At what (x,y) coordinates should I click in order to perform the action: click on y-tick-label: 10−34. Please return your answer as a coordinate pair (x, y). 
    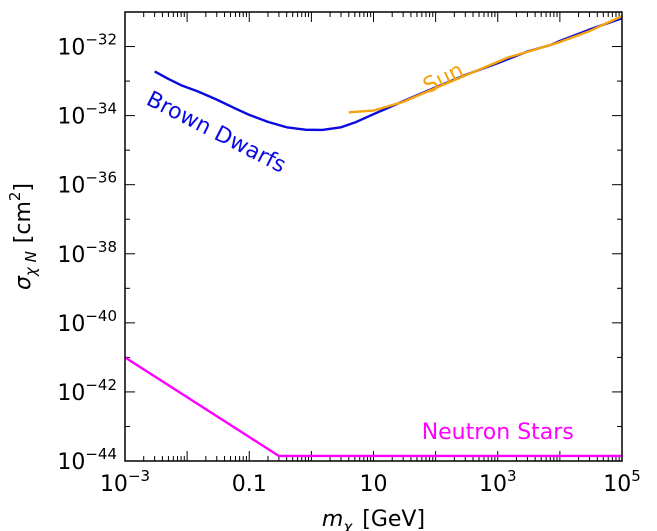
    Looking at the image, I should click on (87, 115).